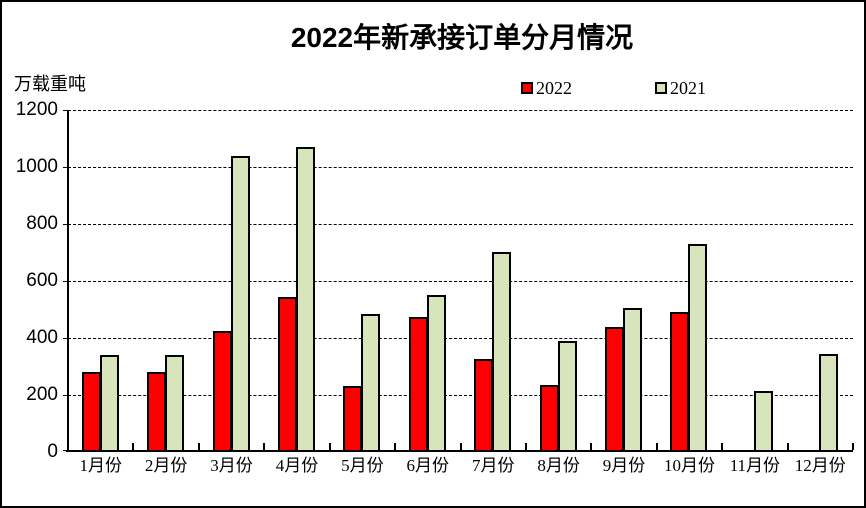 This screenshot has width=866, height=508. Describe the element at coordinates (42, 223) in the screenshot. I see `y-axis-label-800: 800` at that location.